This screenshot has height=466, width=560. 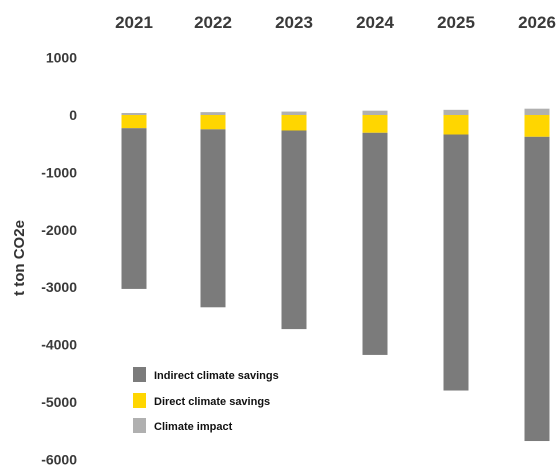 What do you see at coordinates (537, 289) in the screenshot?
I see `bar-indirect-savings-2026` at bounding box center [537, 289].